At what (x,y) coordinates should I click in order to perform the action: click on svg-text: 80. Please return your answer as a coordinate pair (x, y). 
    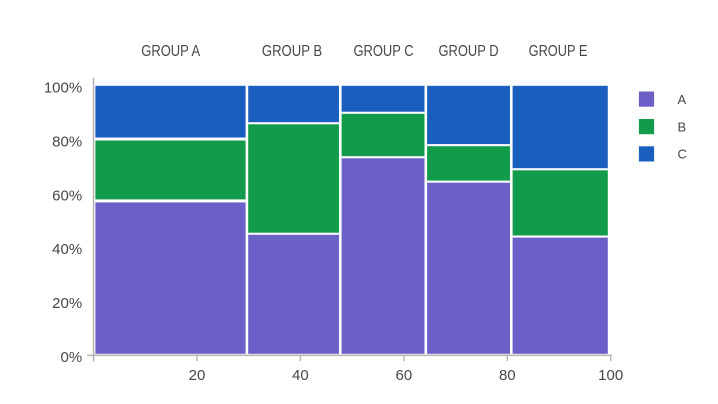
    Looking at the image, I should click on (507, 375).